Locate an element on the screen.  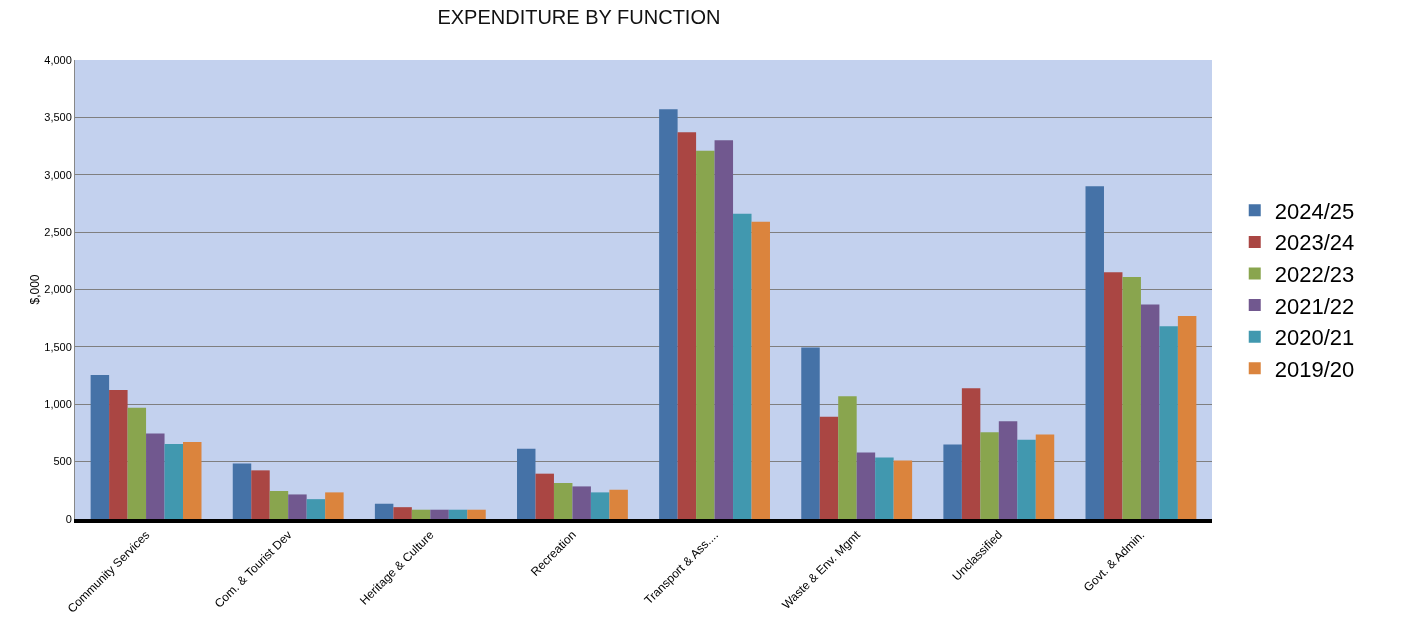
y-tick-label: 500 is located at coordinates (62, 461).